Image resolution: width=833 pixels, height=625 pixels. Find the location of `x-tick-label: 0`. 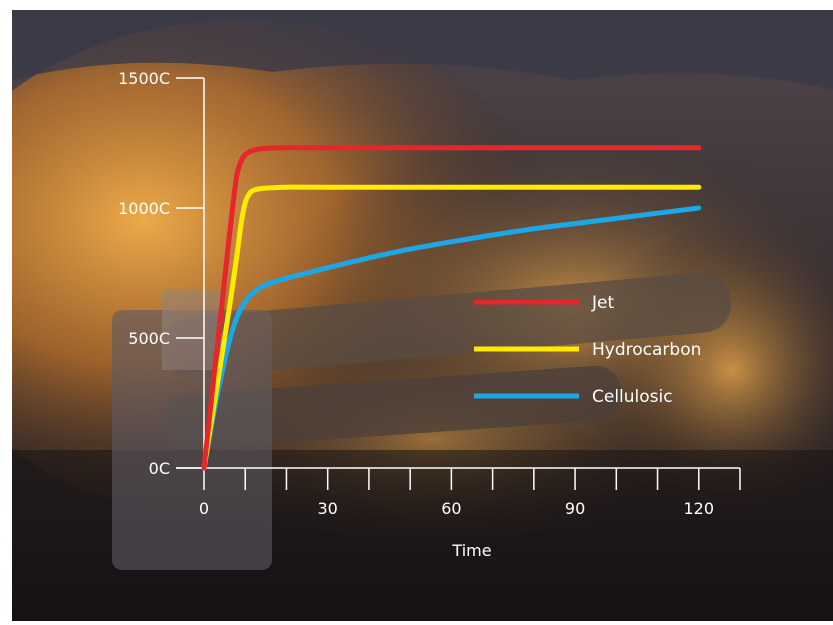

x-tick-label: 0 is located at coordinates (204, 508).